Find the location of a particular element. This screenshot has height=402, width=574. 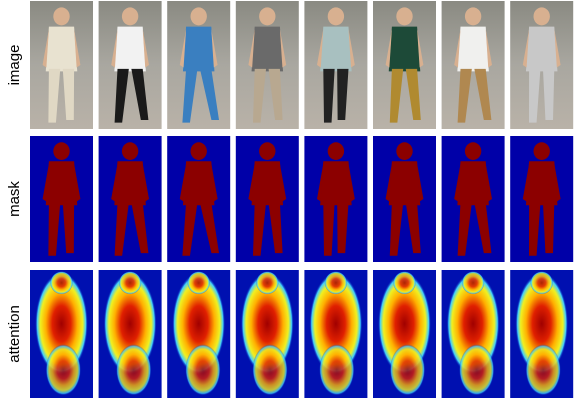

row-labels: image mask attention is located at coordinates (14, 204).